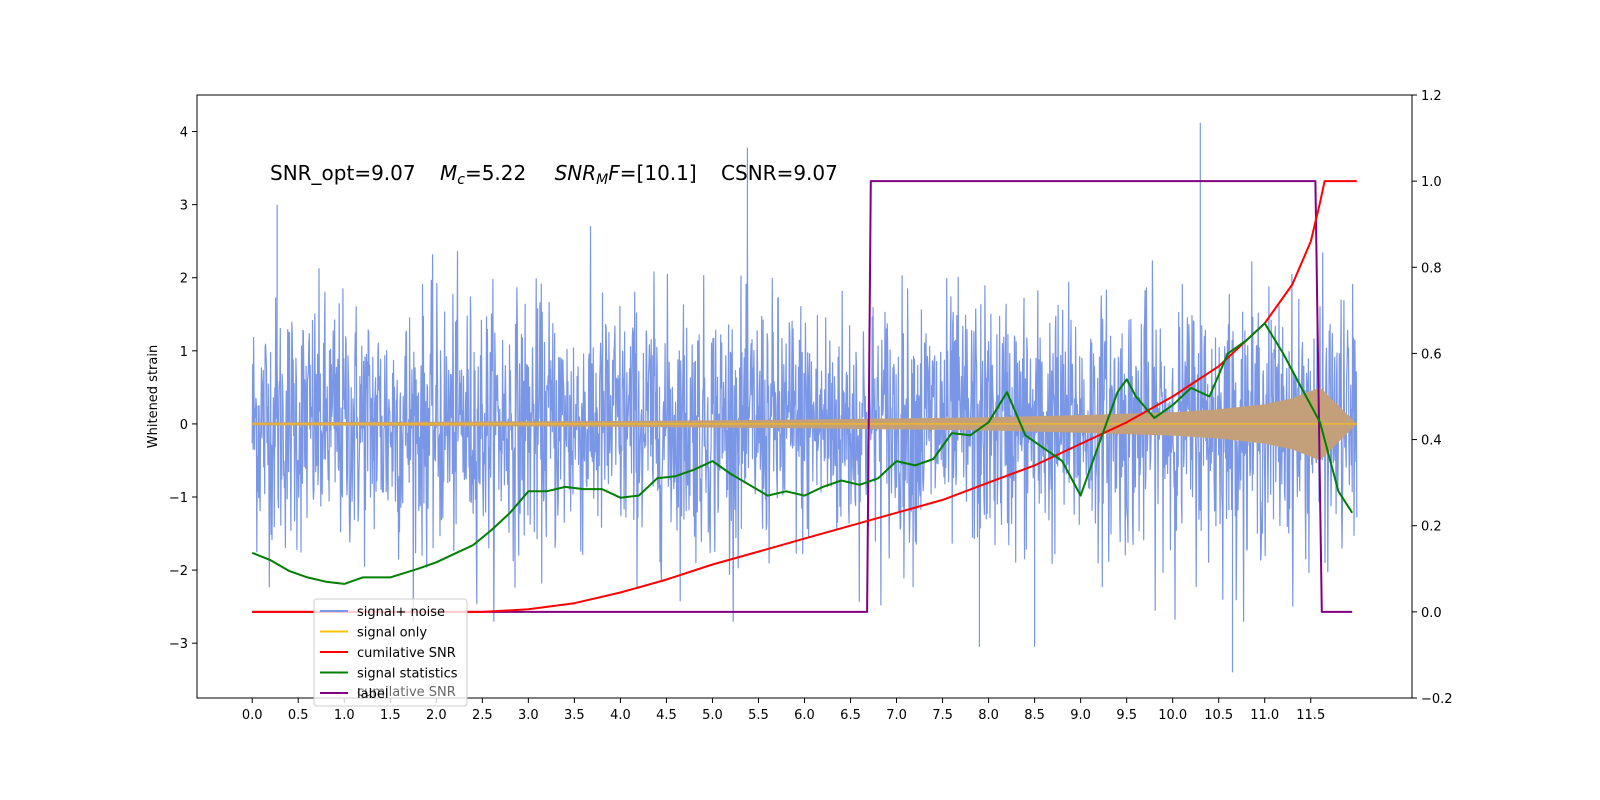 This screenshot has width=1600, height=800. What do you see at coordinates (153, 396) in the screenshot?
I see `y-axis-label-left: Whitened strain` at bounding box center [153, 396].